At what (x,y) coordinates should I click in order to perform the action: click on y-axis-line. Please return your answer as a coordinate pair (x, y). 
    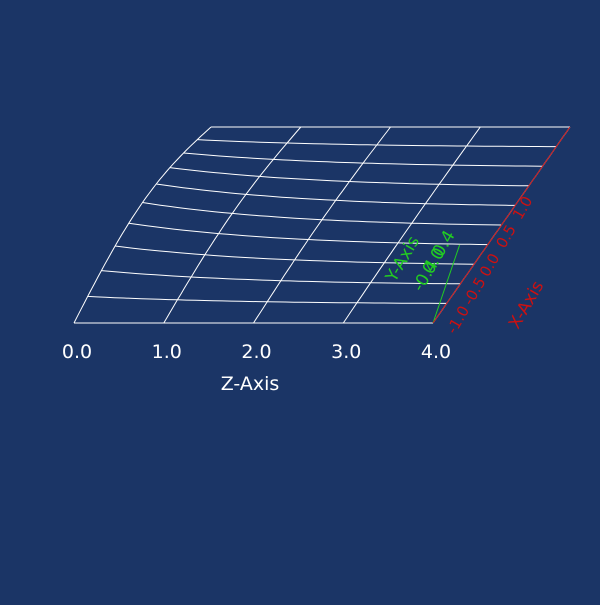
    Looking at the image, I should click on (446, 284).